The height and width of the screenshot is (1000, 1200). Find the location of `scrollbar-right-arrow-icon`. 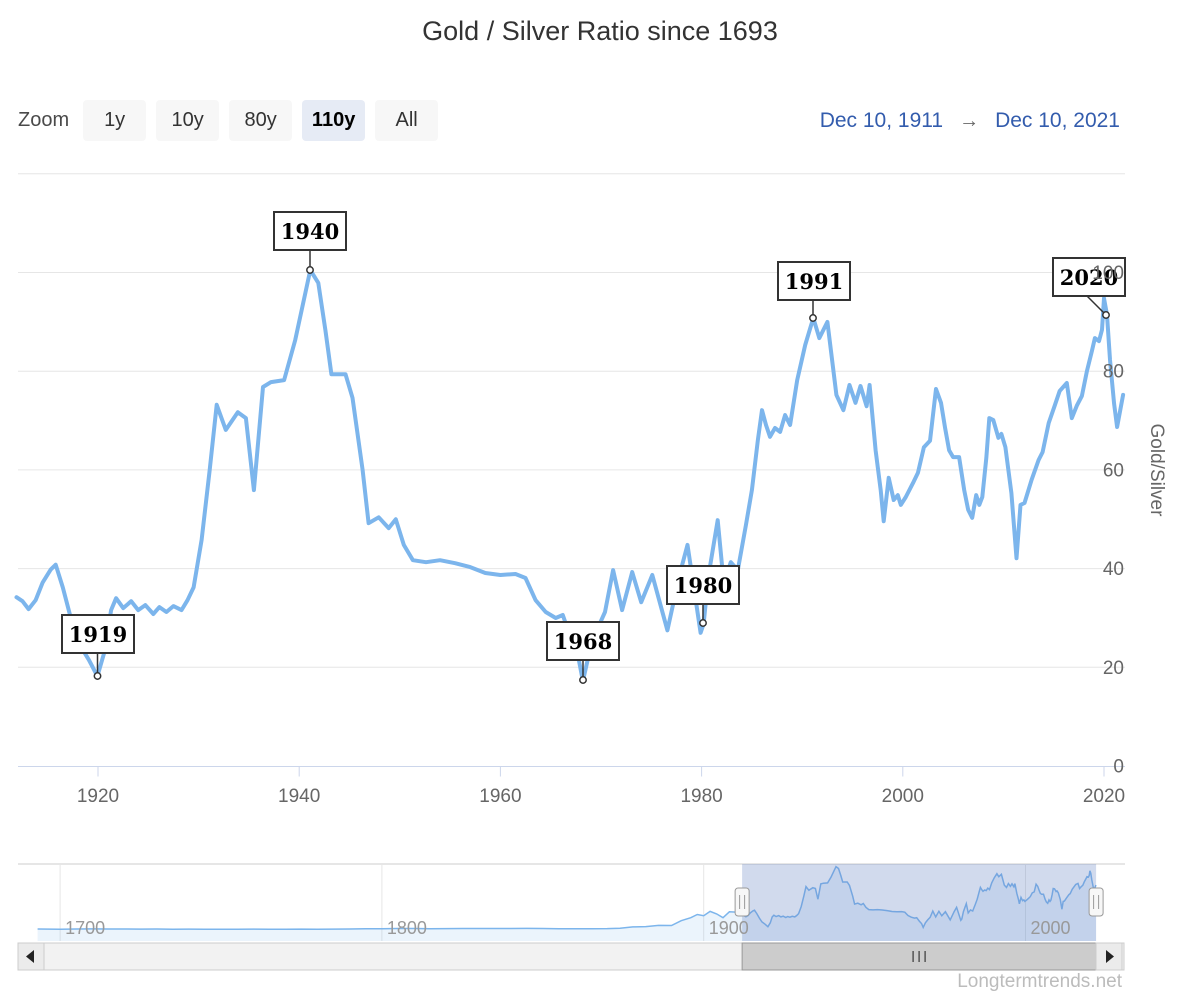

scrollbar-right-arrow-icon is located at coordinates (1110, 956).